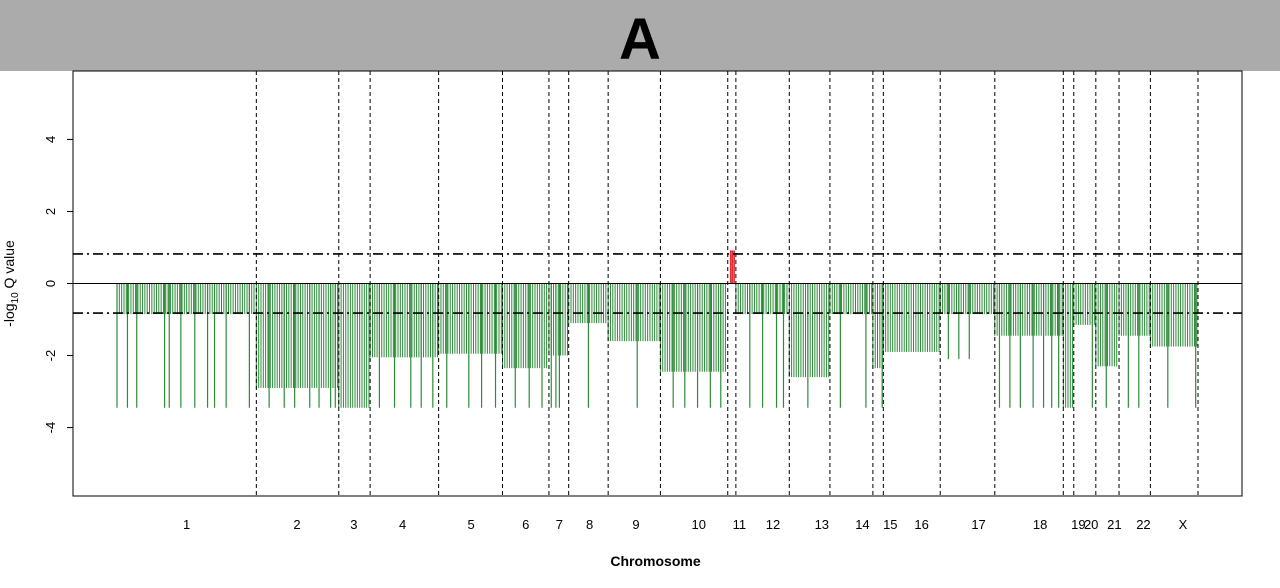 Image resolution: width=1280 pixels, height=588 pixels. Describe the element at coordinates (1078, 524) in the screenshot. I see `x-tick-label: 19` at that location.